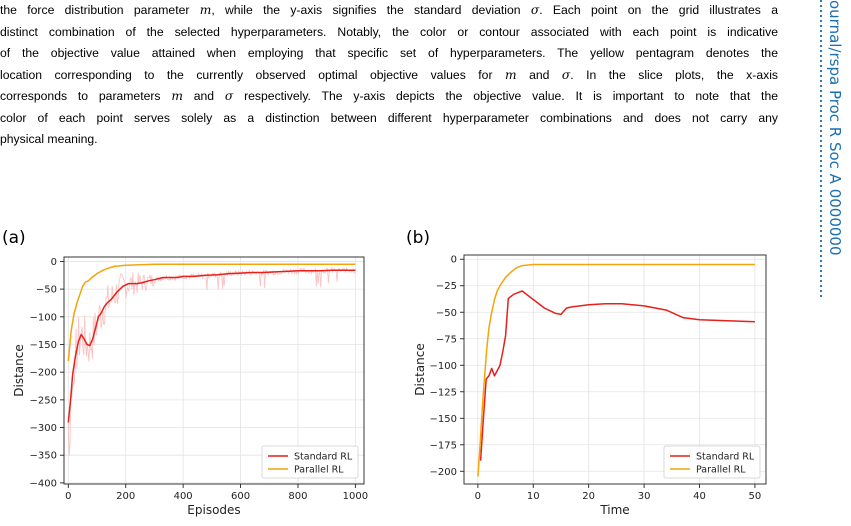 Image resolution: width=851 pixels, height=526 pixels. I want to click on x-tick-label: 40, so click(699, 496).